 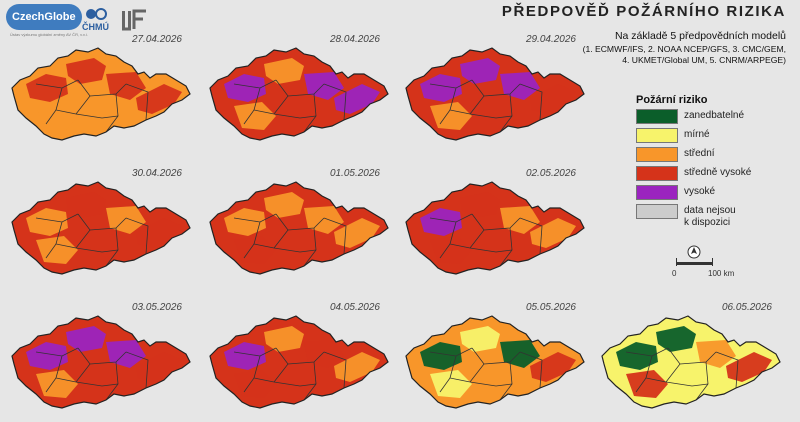 I want to click on map-date: 29.04.2026, so click(x=550, y=39).